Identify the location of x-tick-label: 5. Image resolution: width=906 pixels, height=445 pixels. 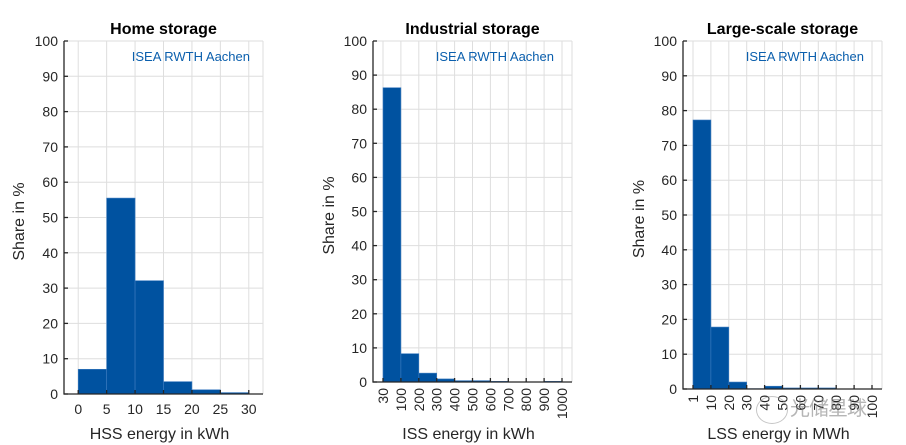
(107, 409).